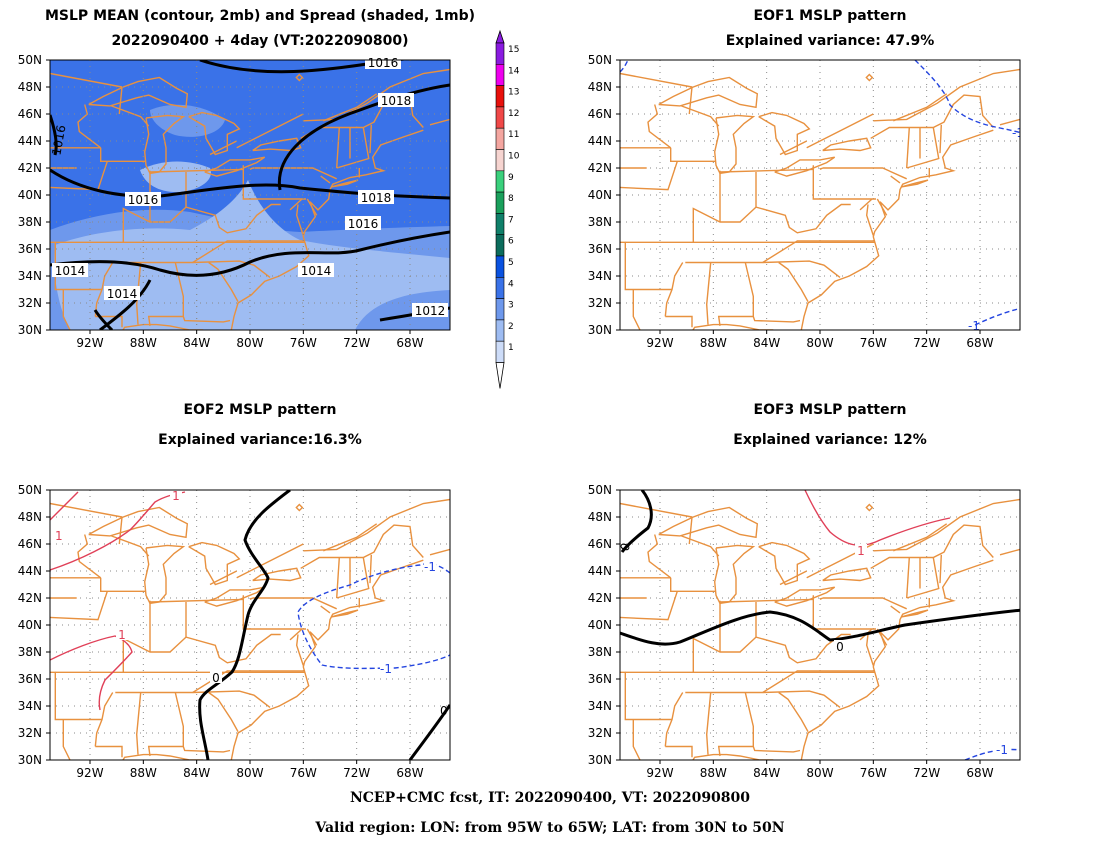 Image resolution: width=1100 pixels, height=850 pixels. What do you see at coordinates (507, 209) in the screenshot?
I see `spread-colorbar: 15 14 13 12 11 10 9 8 7 6 5 4 3 2 1` at bounding box center [507, 209].